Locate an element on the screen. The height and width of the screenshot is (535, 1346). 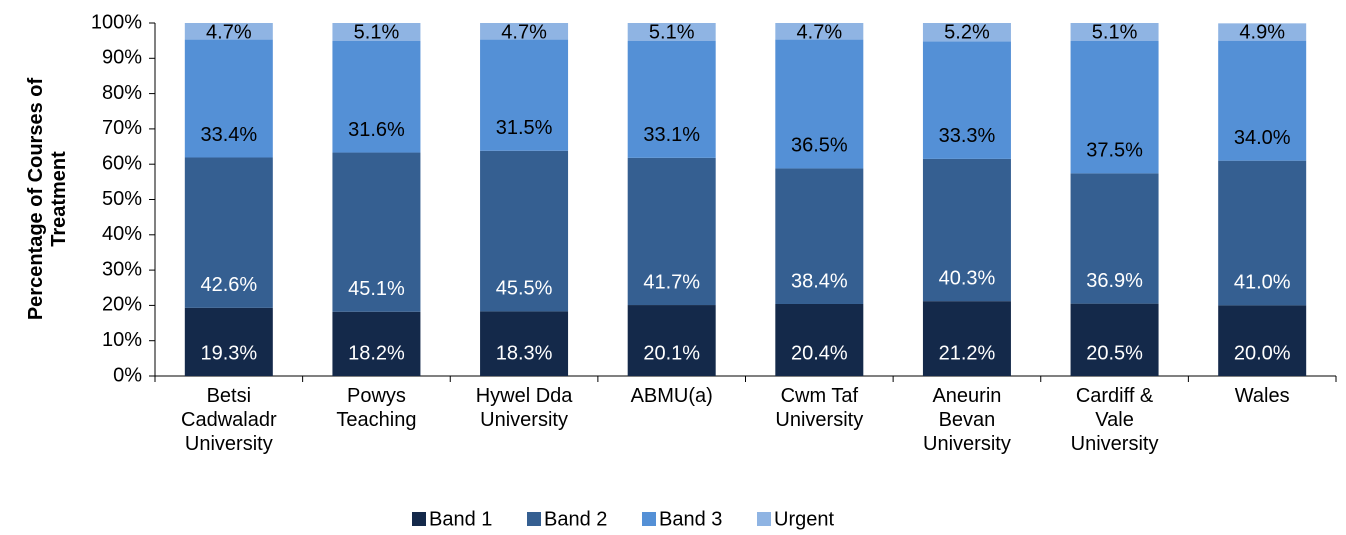
x-tick-label: Powys Teaching is located at coordinates (376, 408).